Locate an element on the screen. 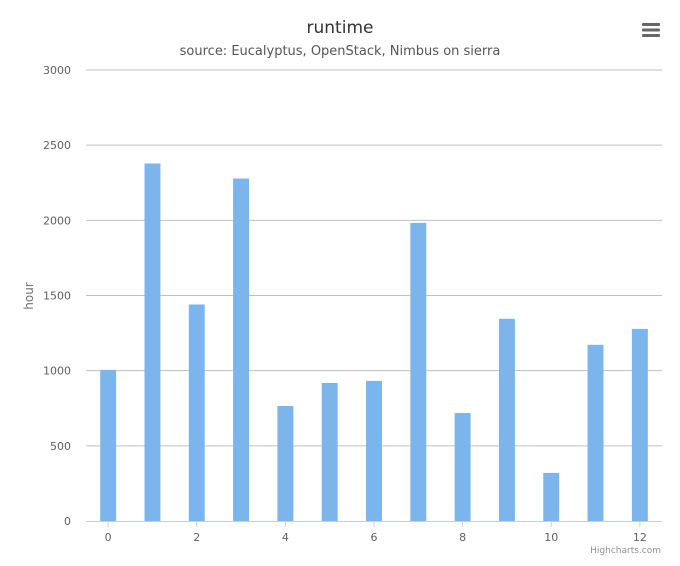  chart-menu-button is located at coordinates (651, 29).